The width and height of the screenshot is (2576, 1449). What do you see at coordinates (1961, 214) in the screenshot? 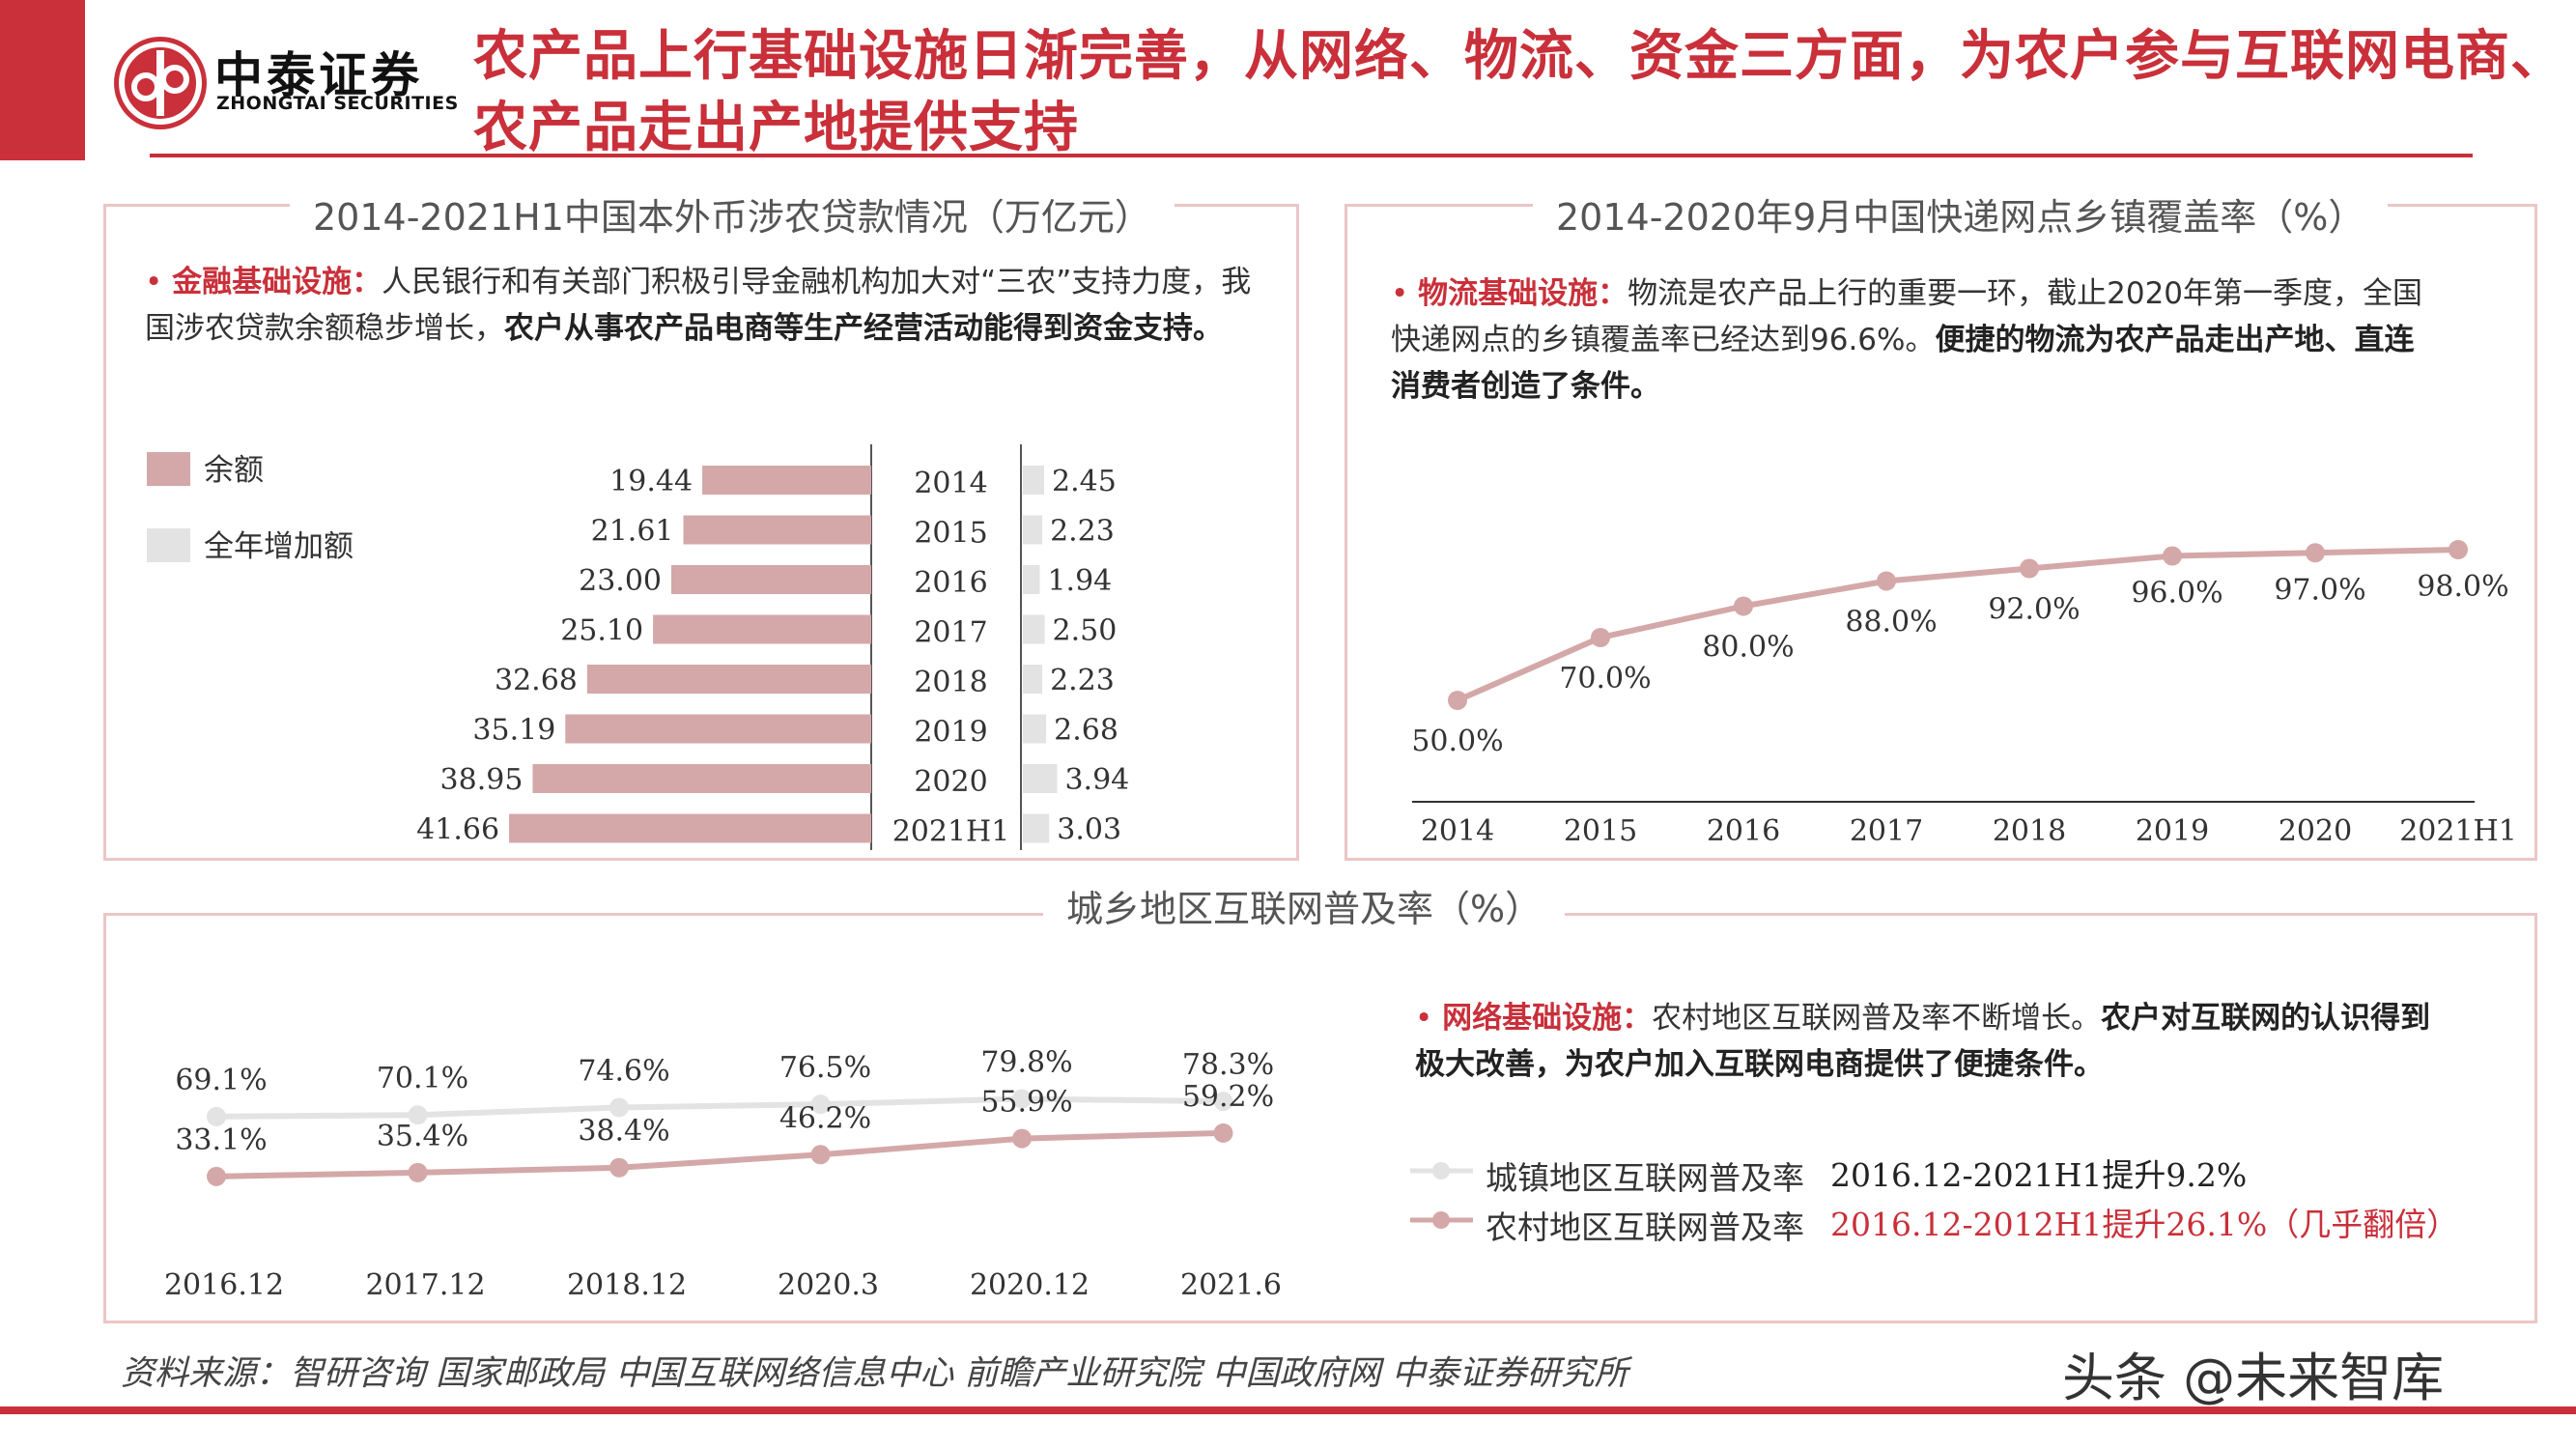
I see `logistics-panel-title: 2014-2020年9月中国快递网点乡镇覆盖率（%）` at bounding box center [1961, 214].